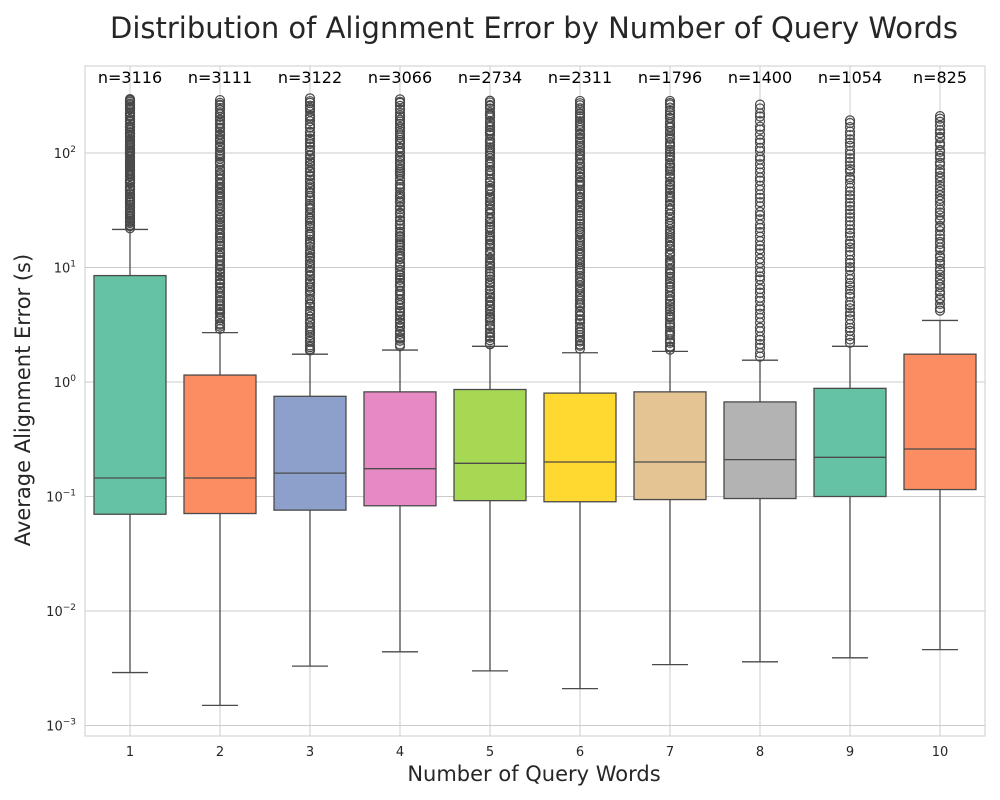 This screenshot has width=1000, height=800. What do you see at coordinates (130, 77) in the screenshot?
I see `count-label: n=3116` at bounding box center [130, 77].